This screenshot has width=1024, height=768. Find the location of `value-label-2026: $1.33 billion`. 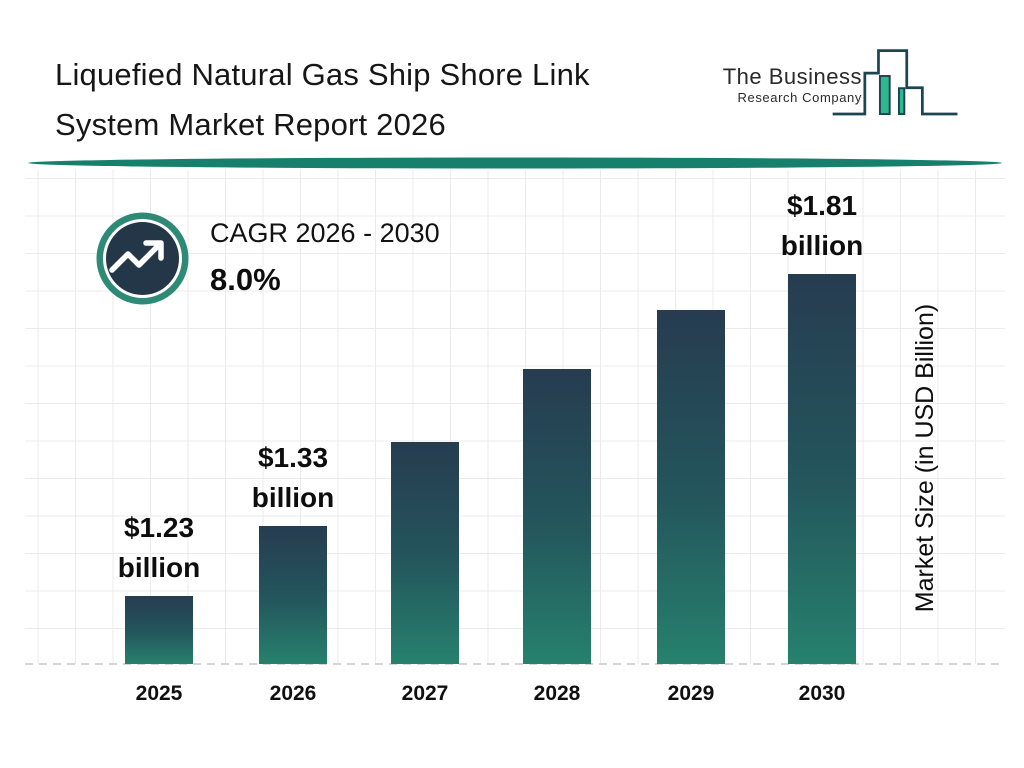

value-label-2026: $1.33 billion is located at coordinates (293, 477).